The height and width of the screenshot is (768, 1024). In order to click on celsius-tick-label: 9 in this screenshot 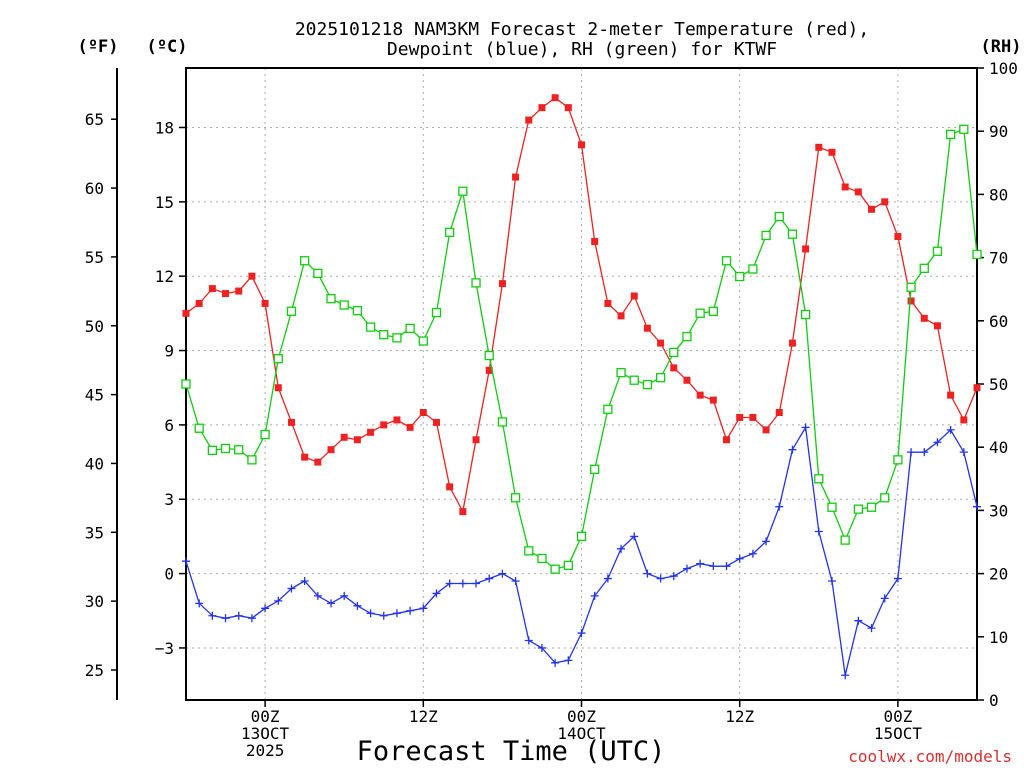, I will do `click(169, 351)`.